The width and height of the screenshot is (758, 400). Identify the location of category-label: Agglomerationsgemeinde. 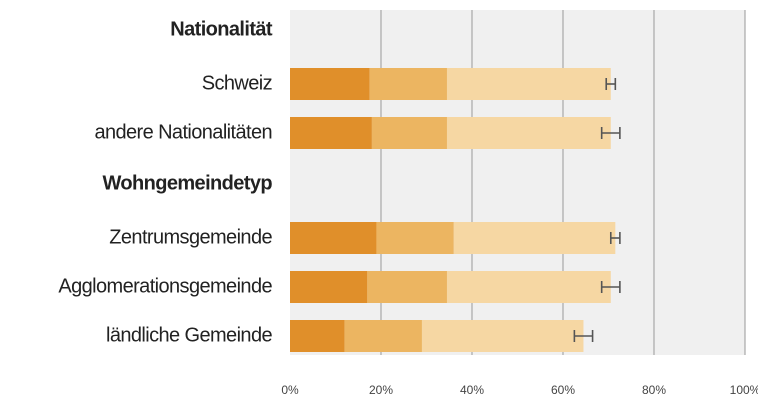
(165, 286).